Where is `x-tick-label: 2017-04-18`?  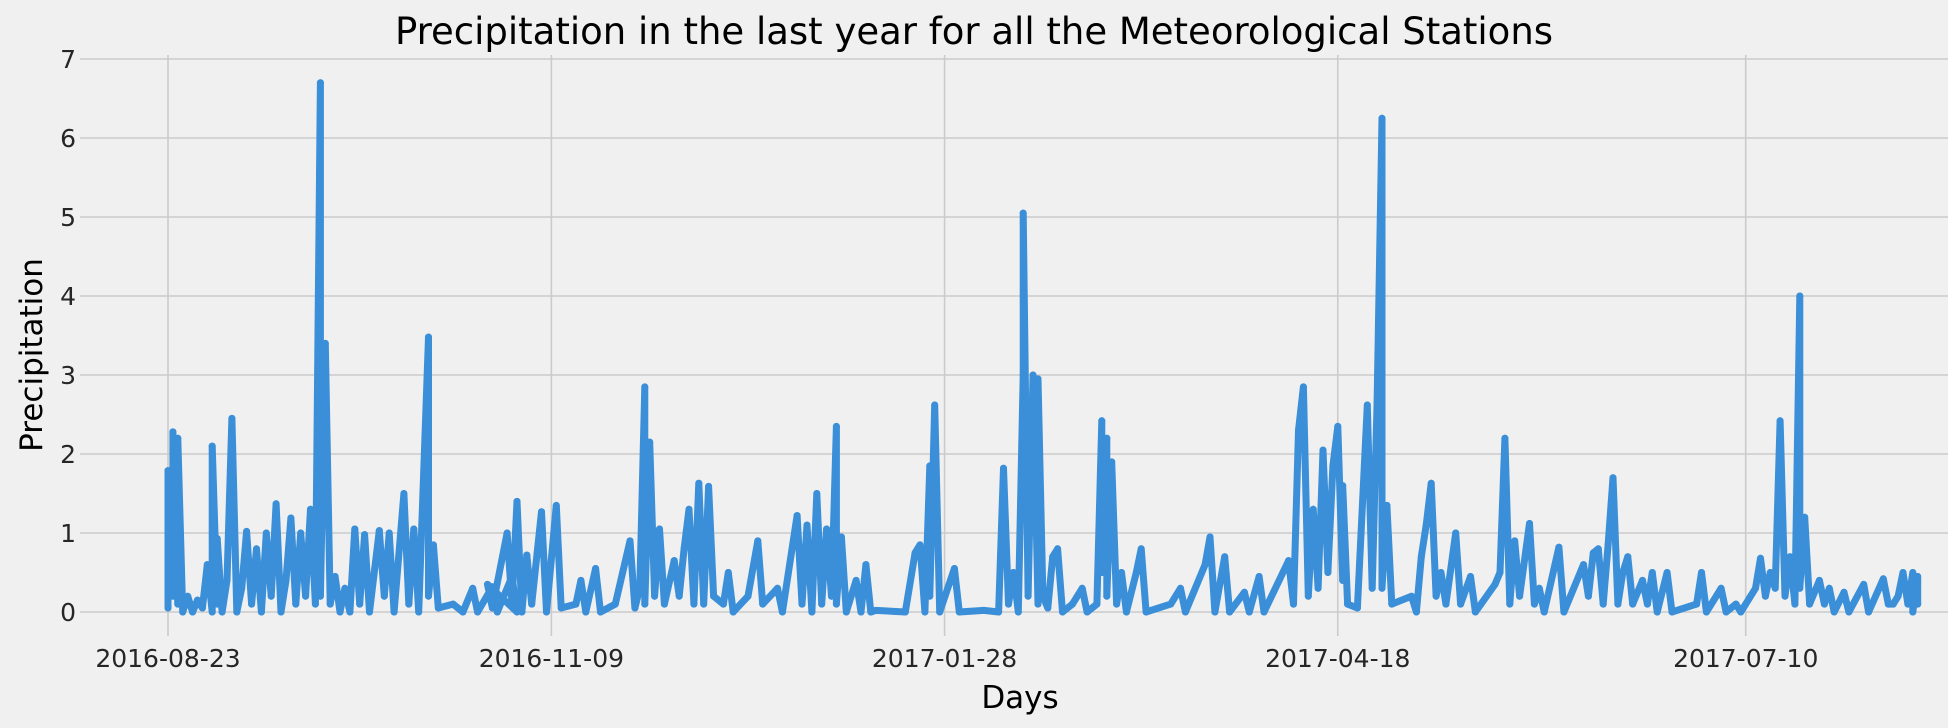 x-tick-label: 2017-04-18 is located at coordinates (1337, 658).